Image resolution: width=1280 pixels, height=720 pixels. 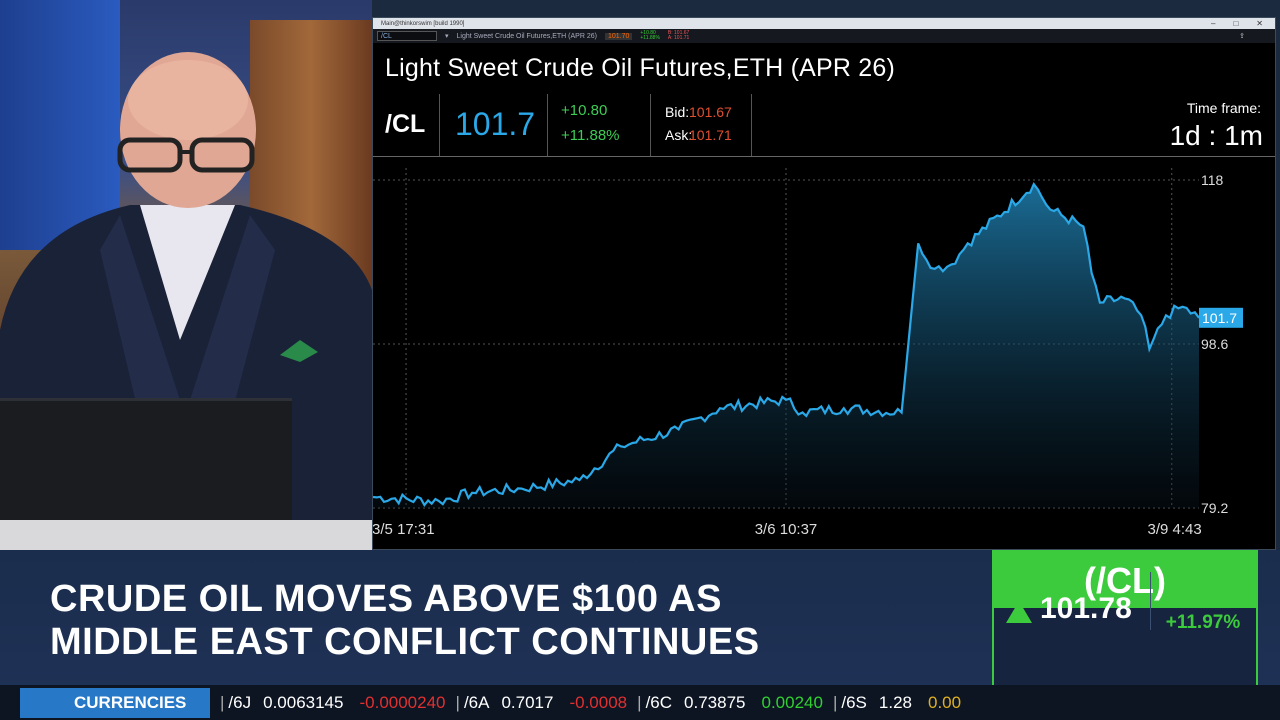 I want to click on window-title-bar: Main@thinkorswim [build 1990] – □ ✕, so click(x=824, y=23).